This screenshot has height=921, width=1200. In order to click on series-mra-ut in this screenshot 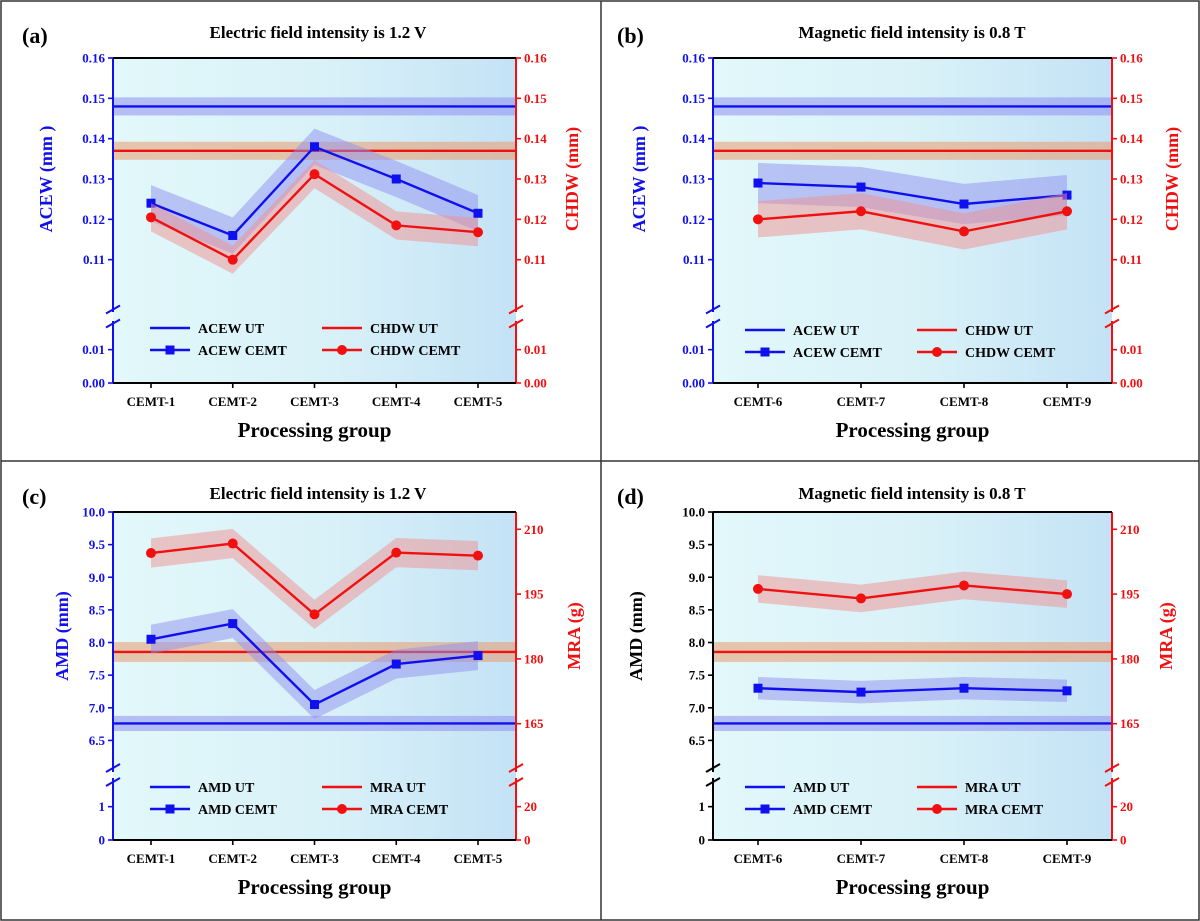, I will do `click(912, 652)`.